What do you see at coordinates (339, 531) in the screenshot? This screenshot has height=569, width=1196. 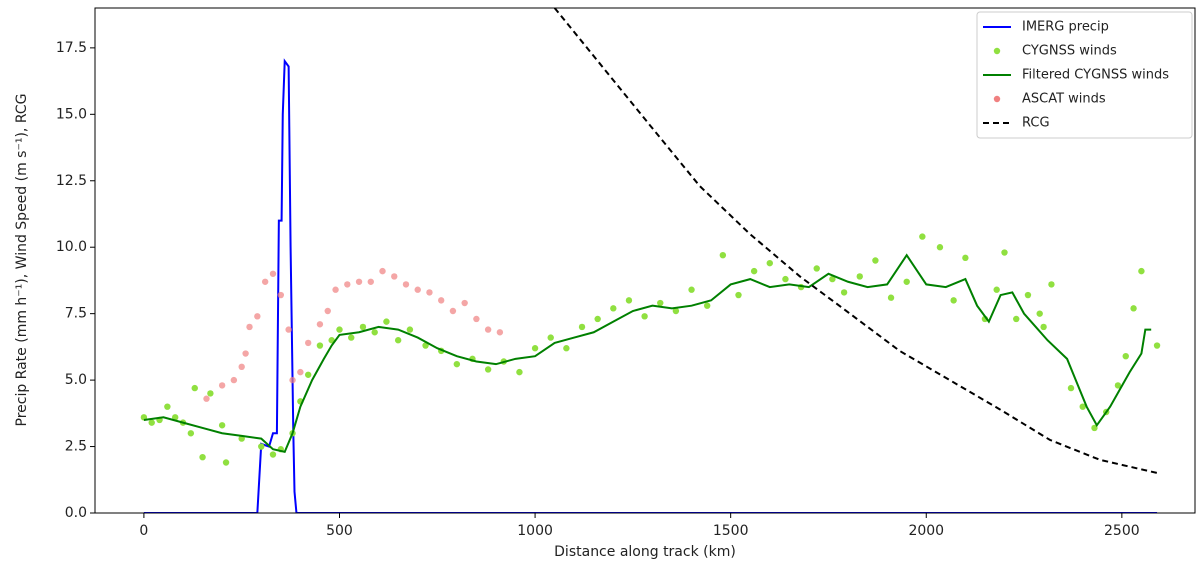 I see `x-tick-label: 500` at bounding box center [339, 531].